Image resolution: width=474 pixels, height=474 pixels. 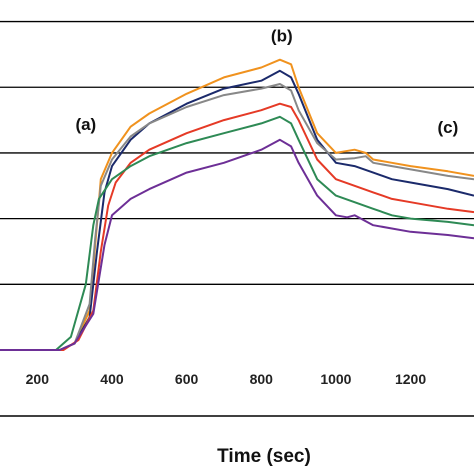 I want to click on annotation-label: (b), so click(x=282, y=35).